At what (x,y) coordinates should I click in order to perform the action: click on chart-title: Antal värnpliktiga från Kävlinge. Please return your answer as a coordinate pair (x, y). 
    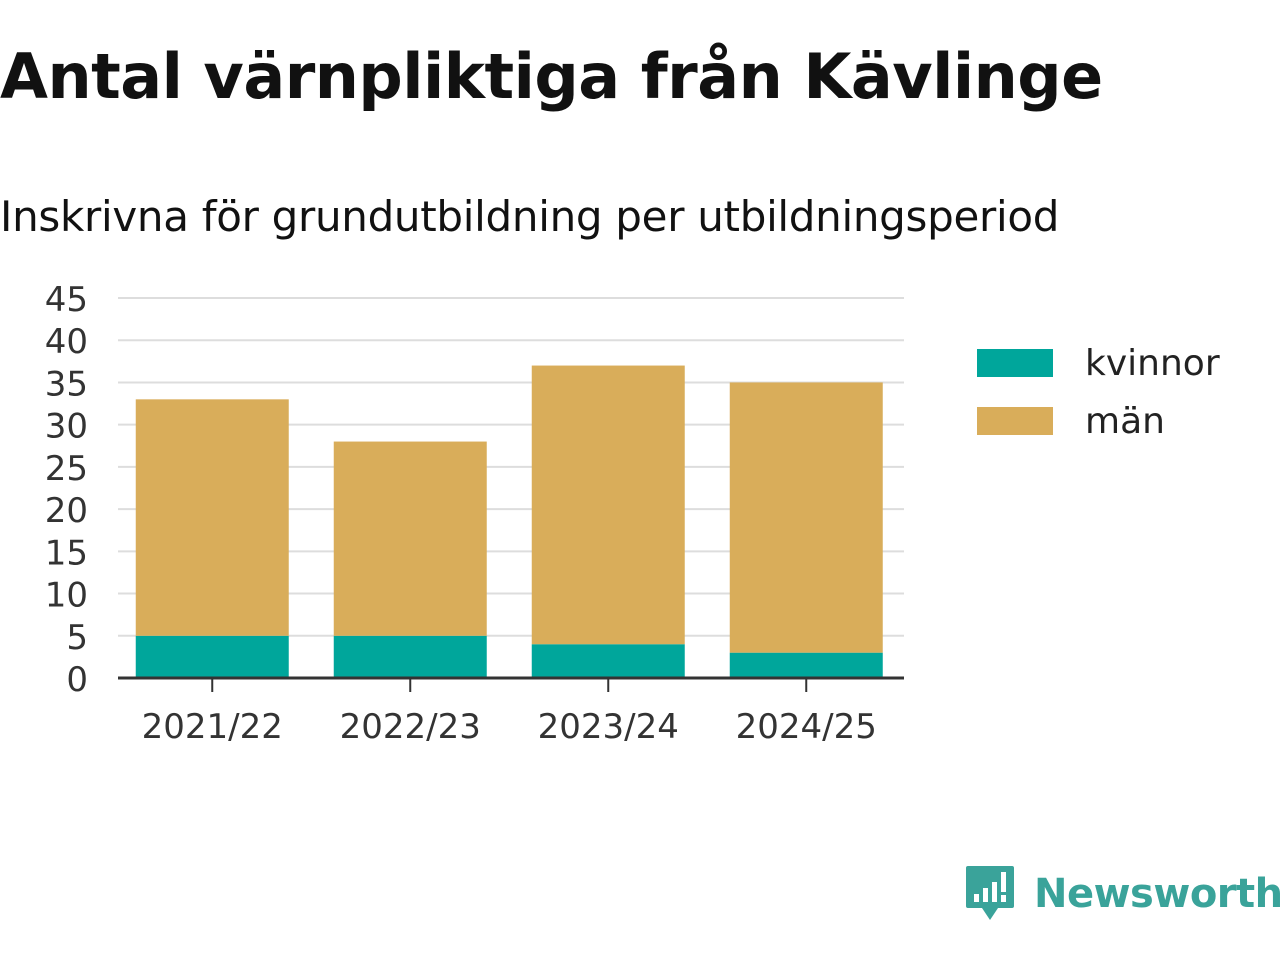
    Looking at the image, I should click on (551, 76).